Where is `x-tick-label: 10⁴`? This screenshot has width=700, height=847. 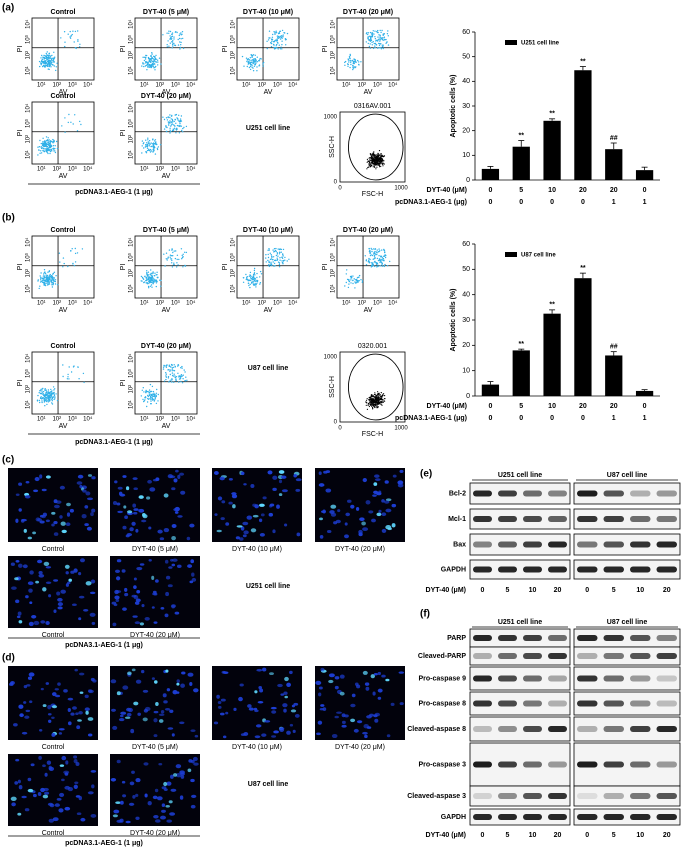 x-tick-label: 10⁴ is located at coordinates (191, 85).